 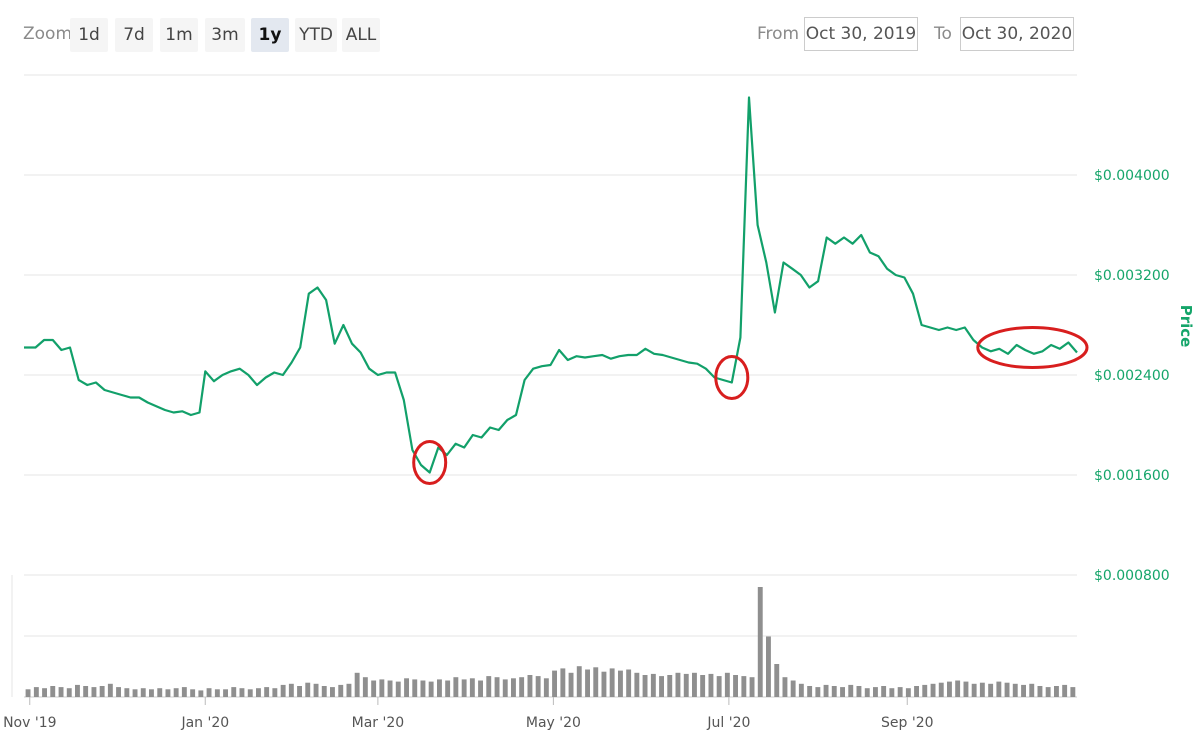 I want to click on volume-bars, so click(x=550, y=642).